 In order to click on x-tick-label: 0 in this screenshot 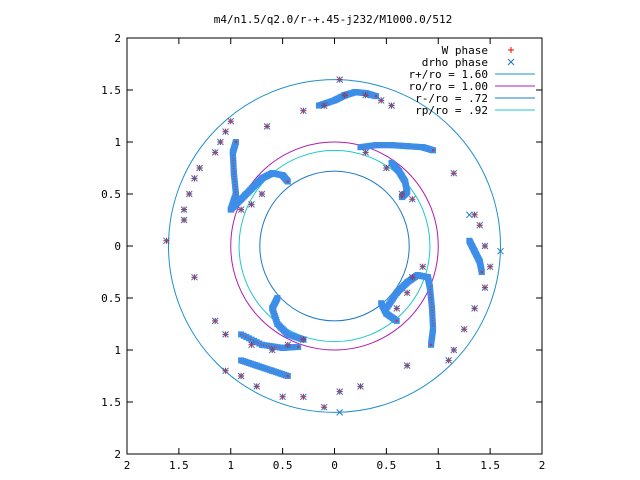, I will do `click(334, 465)`.